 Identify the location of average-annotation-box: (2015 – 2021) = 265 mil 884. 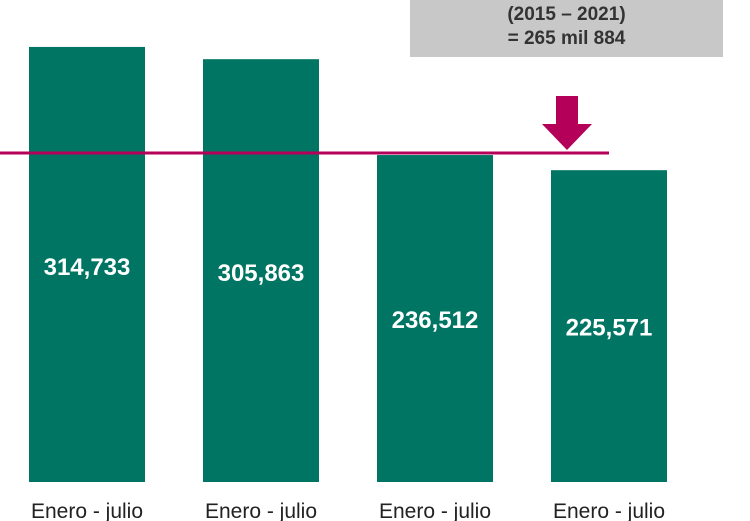
(566, 28).